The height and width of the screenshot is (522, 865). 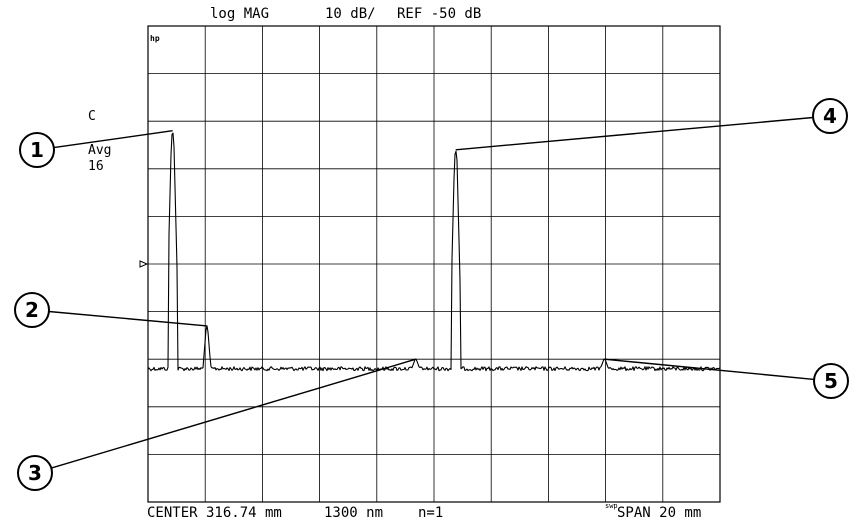 I want to click on callout-number-3: 3, so click(x=35, y=473).